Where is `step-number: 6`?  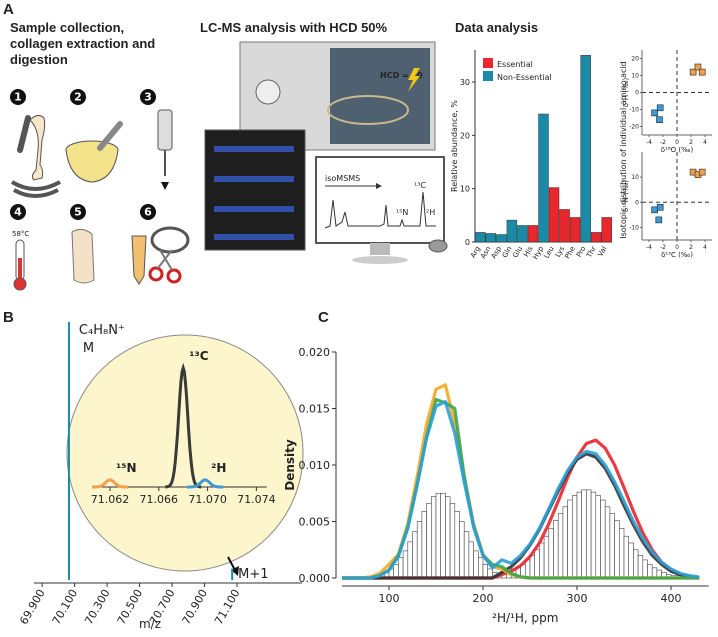
step-number: 6 is located at coordinates (148, 212).